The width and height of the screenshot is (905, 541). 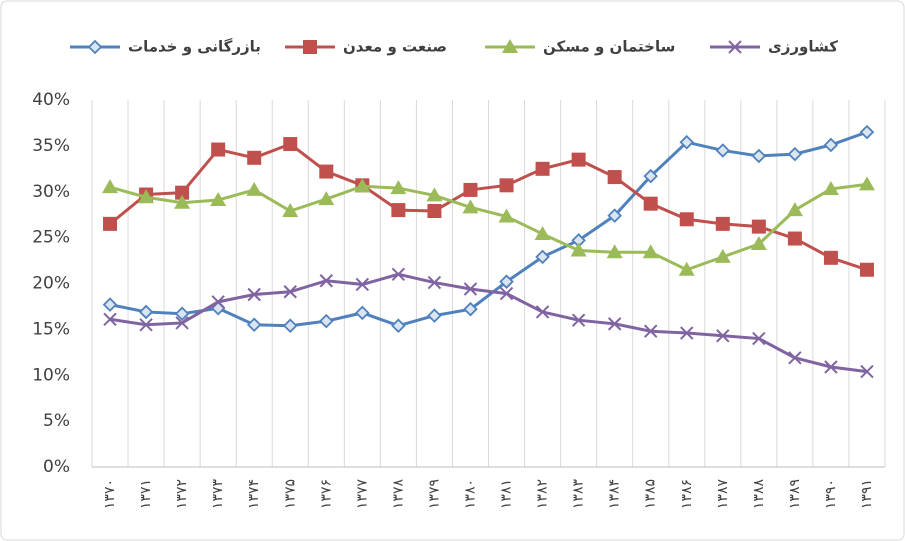 What do you see at coordinates (609, 47) in the screenshot?
I see `legend-label: ساختمان و مسکن` at bounding box center [609, 47].